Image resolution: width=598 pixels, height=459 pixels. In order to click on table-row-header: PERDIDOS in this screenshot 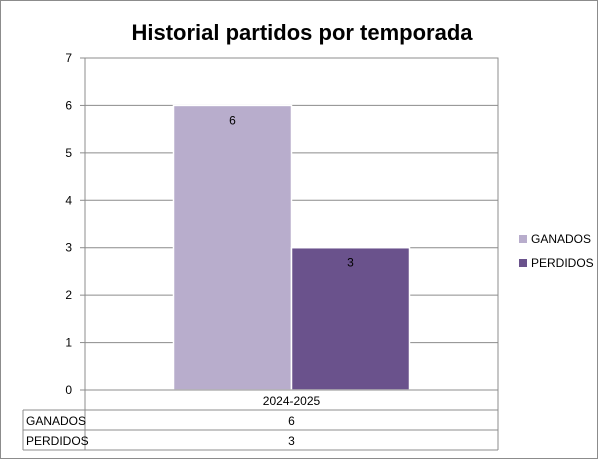, I will do `click(57, 441)`.